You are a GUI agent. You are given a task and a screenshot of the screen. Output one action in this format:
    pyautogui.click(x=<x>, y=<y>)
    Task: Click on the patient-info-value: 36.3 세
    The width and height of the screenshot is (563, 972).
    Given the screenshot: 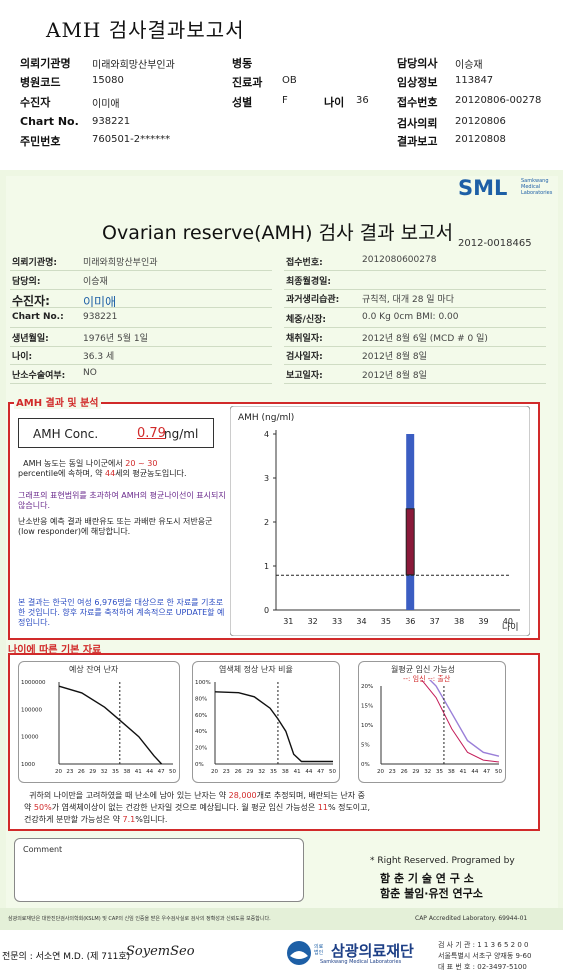 What is the action you would take?
    pyautogui.click(x=99, y=357)
    